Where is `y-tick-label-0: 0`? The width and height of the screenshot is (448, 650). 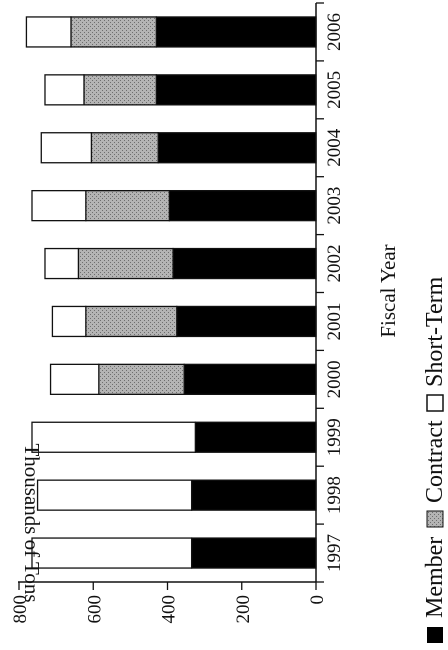 y-tick-label-0: 0 is located at coordinates (317, 600).